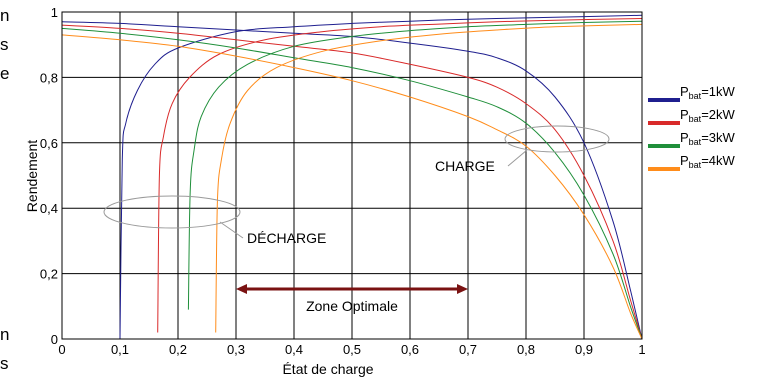  What do you see at coordinates (61, 349) in the screenshot?
I see `x-tick-label: 0` at bounding box center [61, 349].